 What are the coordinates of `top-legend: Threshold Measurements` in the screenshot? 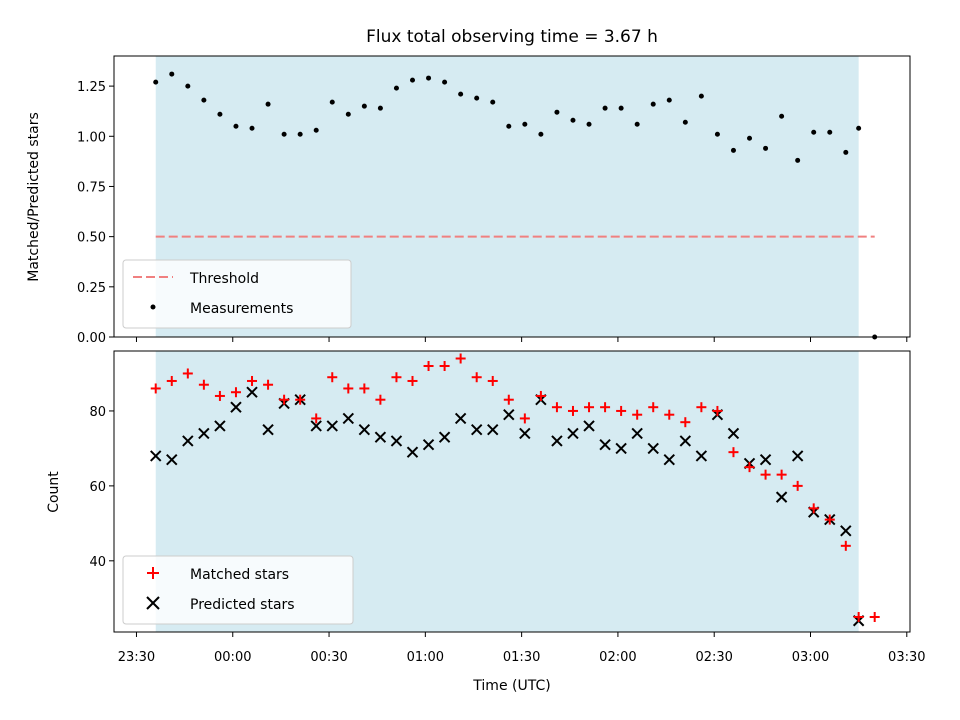 It's located at (237, 294).